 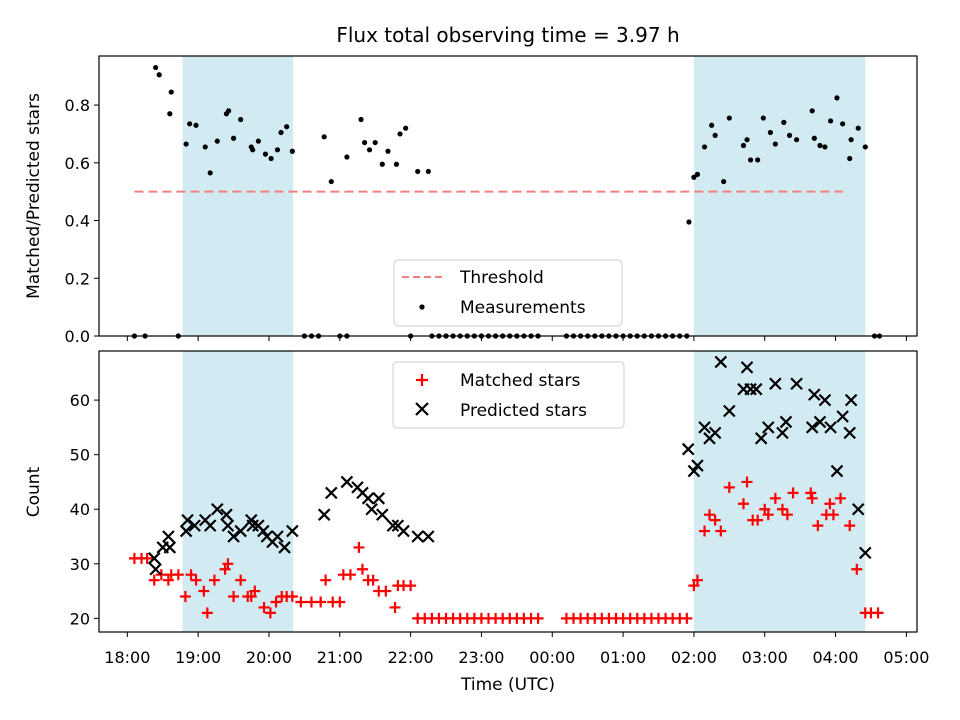 What do you see at coordinates (501, 278) in the screenshot?
I see `threshold-legend-label: Threshold` at bounding box center [501, 278].